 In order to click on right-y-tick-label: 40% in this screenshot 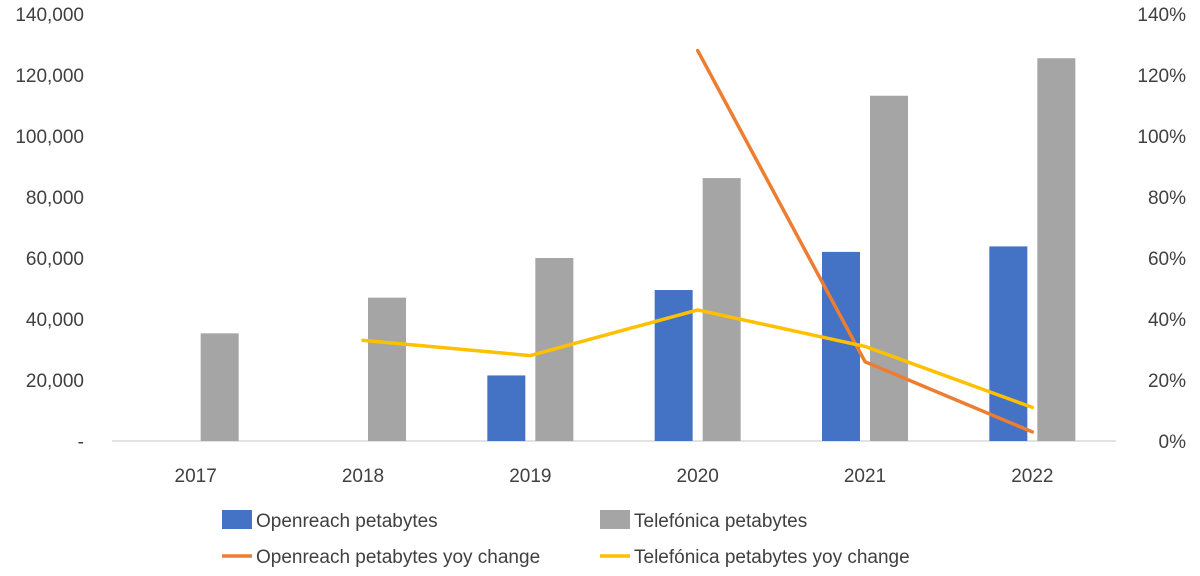, I will do `click(1167, 320)`.